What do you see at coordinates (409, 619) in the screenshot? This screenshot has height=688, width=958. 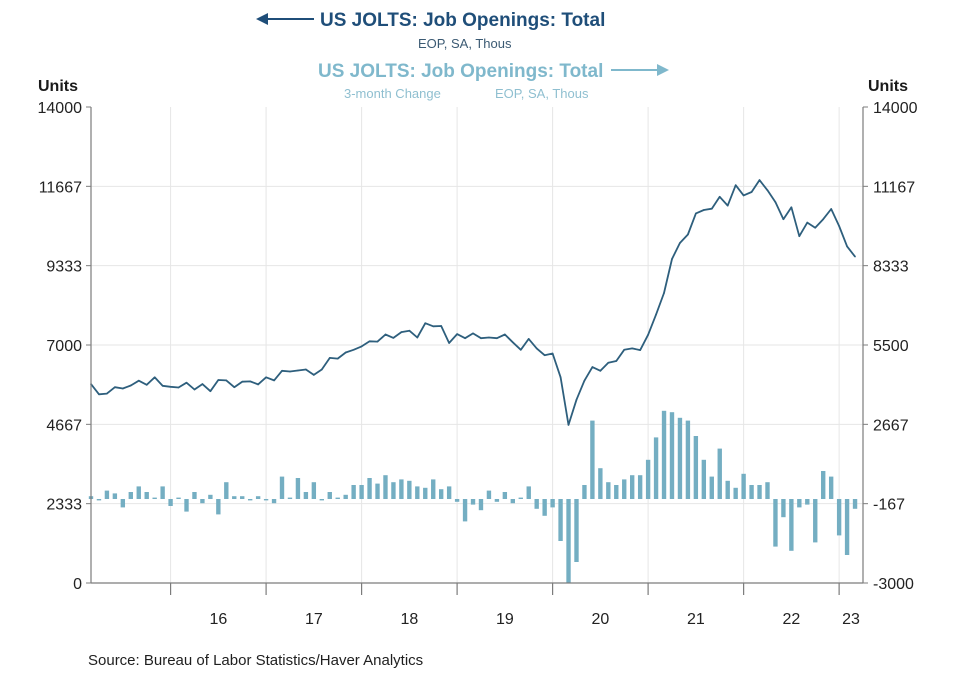 I see `x-tick-label: 18` at bounding box center [409, 619].